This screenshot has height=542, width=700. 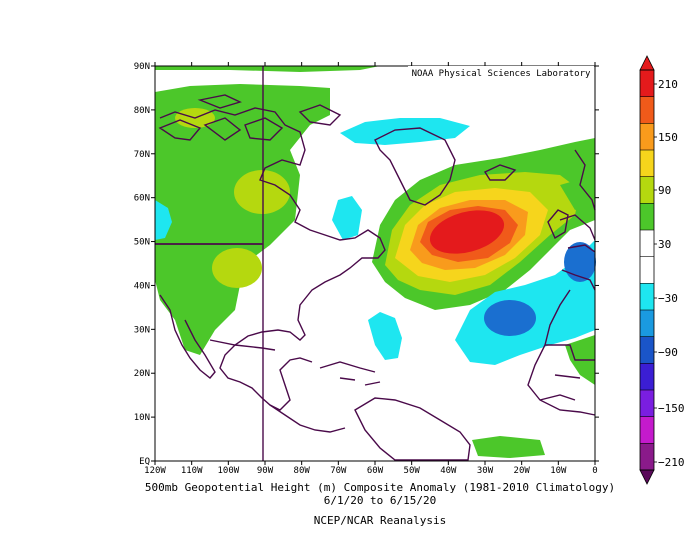 I want to click on europe-coast, so click(x=577, y=220).